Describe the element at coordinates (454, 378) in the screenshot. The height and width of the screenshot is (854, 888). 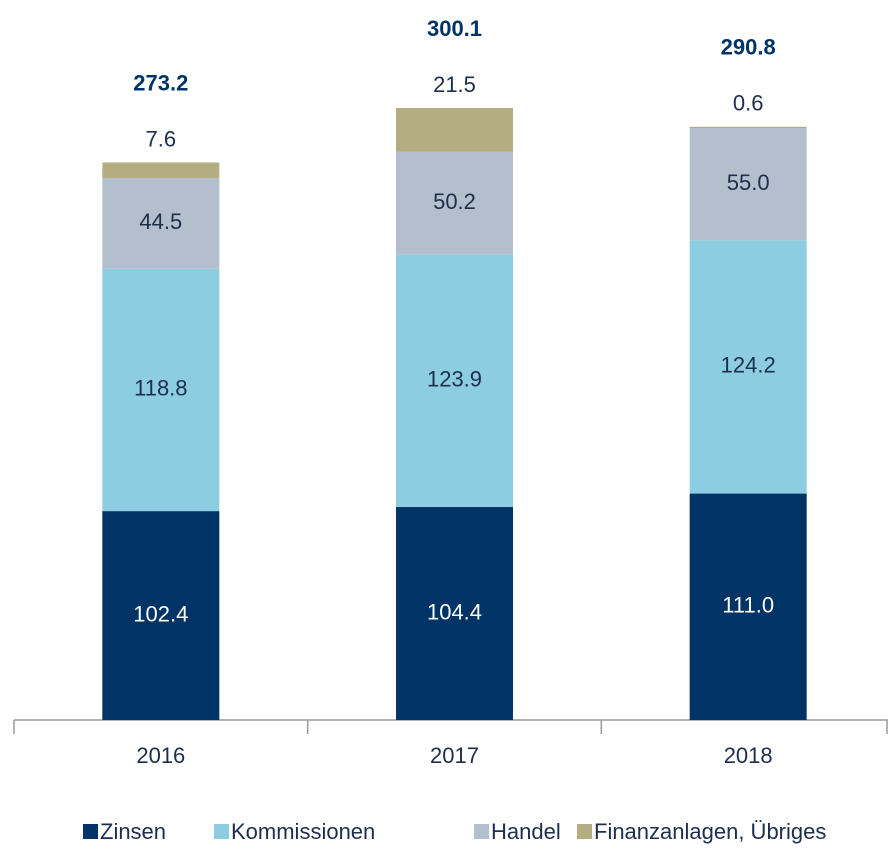
I see `value-label: 123.9` at that location.